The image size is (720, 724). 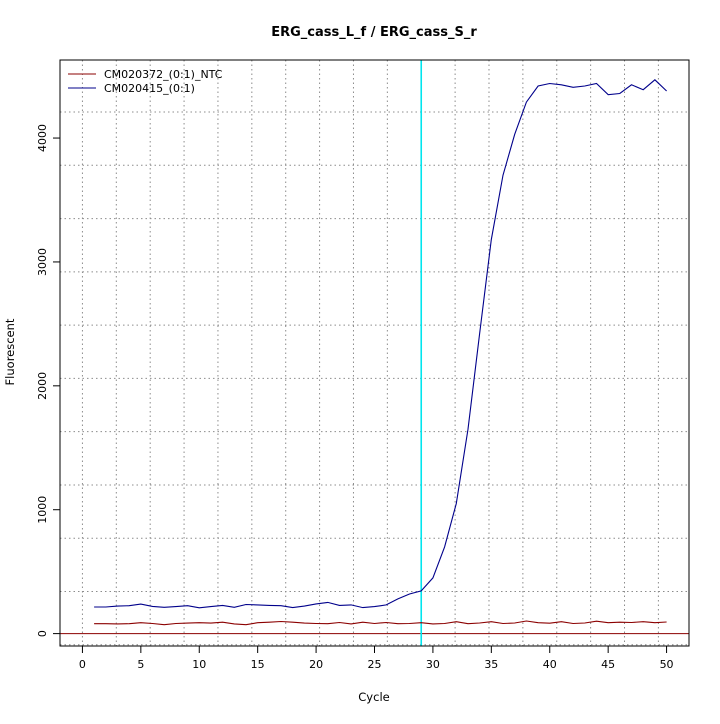 What do you see at coordinates (163, 74) in the screenshot?
I see `legend-label-0: CM020372_(0:1)_NTC` at bounding box center [163, 74].